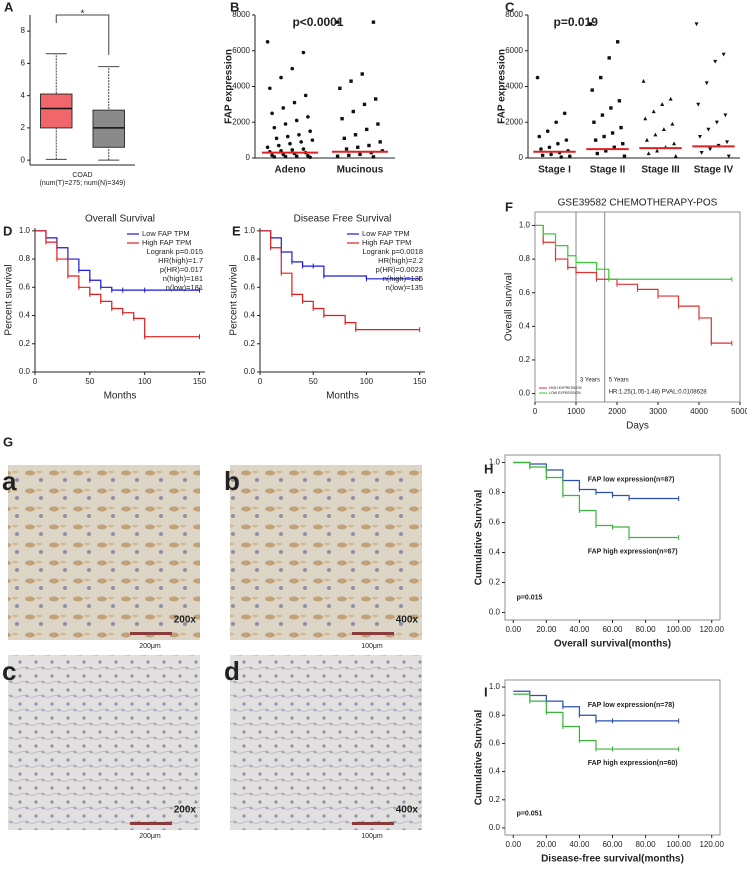 Image resolution: width=747 pixels, height=876 pixels. What do you see at coordinates (232, 481) in the screenshot?
I see `image-letter: b` at bounding box center [232, 481].